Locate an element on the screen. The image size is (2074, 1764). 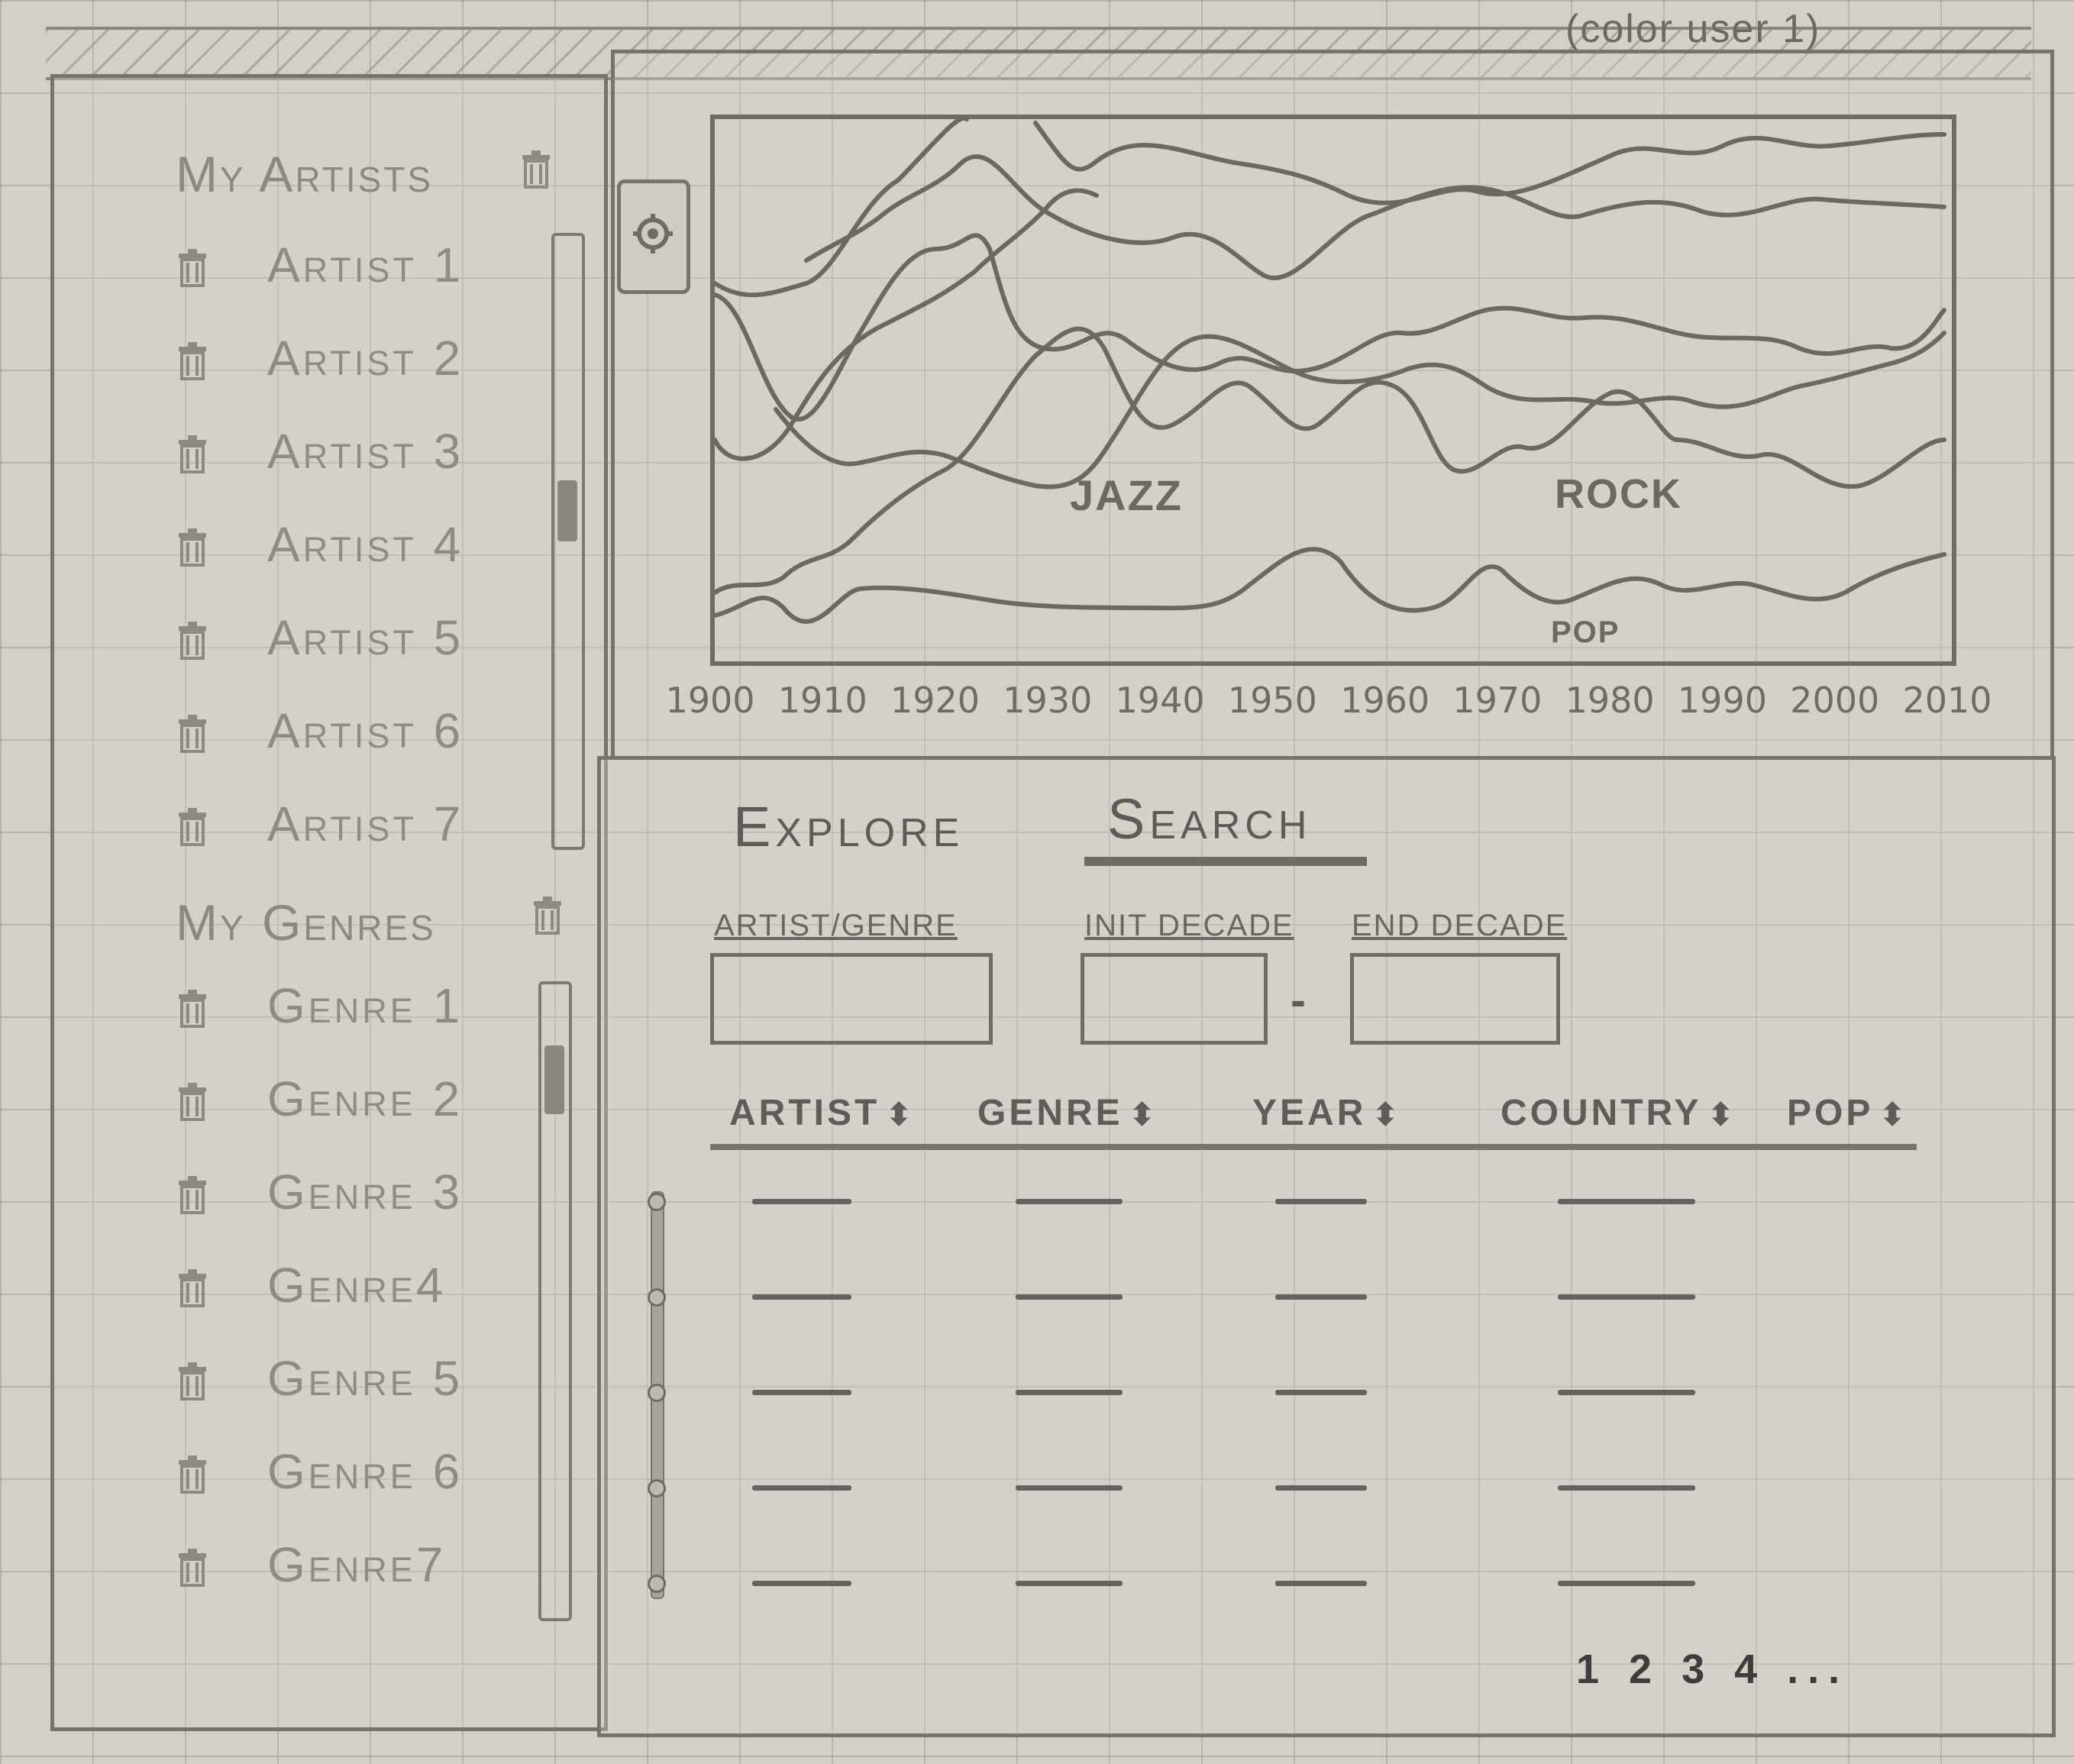
sort-artist-icon: ⬍ is located at coordinates (900, 1115).